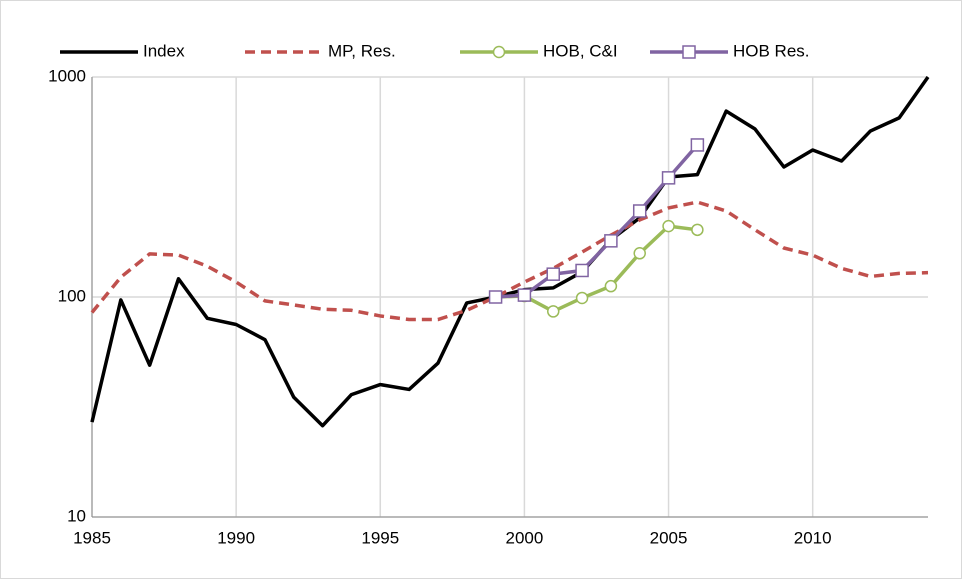 The width and height of the screenshot is (962, 584). I want to click on y-tick-label: 100, so click(72, 295).